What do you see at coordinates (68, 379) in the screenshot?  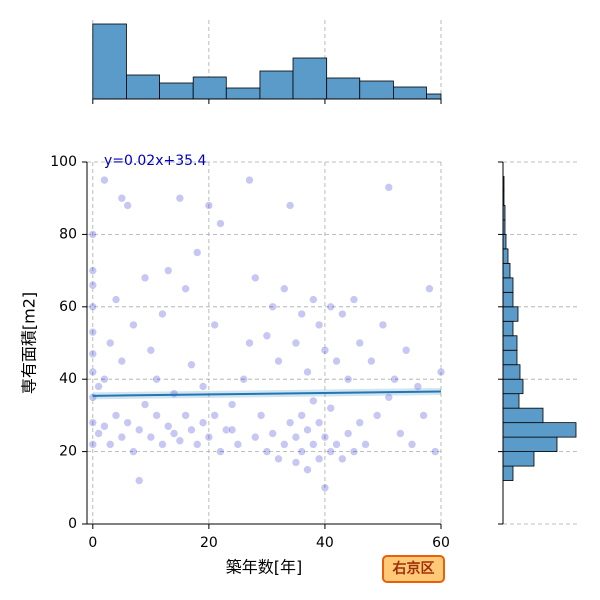 I see `y-tick-label: 40` at bounding box center [68, 379].